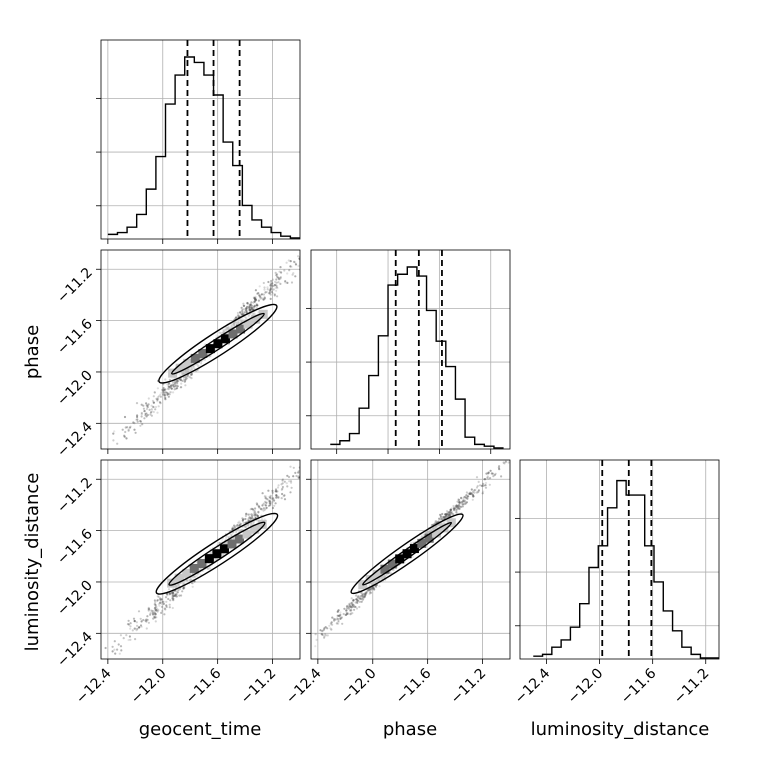  I want to click on axes-frame, so click(200, 559).